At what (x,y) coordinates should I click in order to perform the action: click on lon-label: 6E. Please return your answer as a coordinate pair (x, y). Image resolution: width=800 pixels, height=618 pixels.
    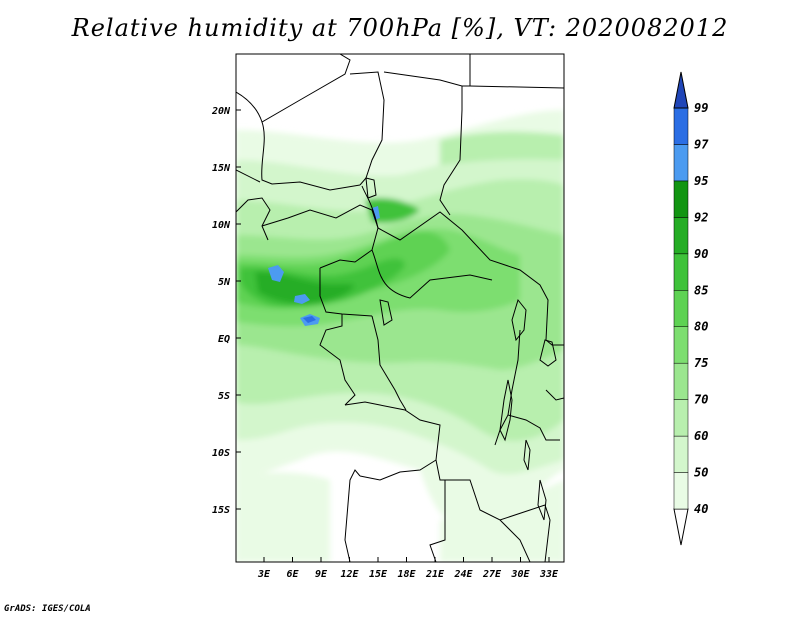
    Looking at the image, I should click on (292, 574).